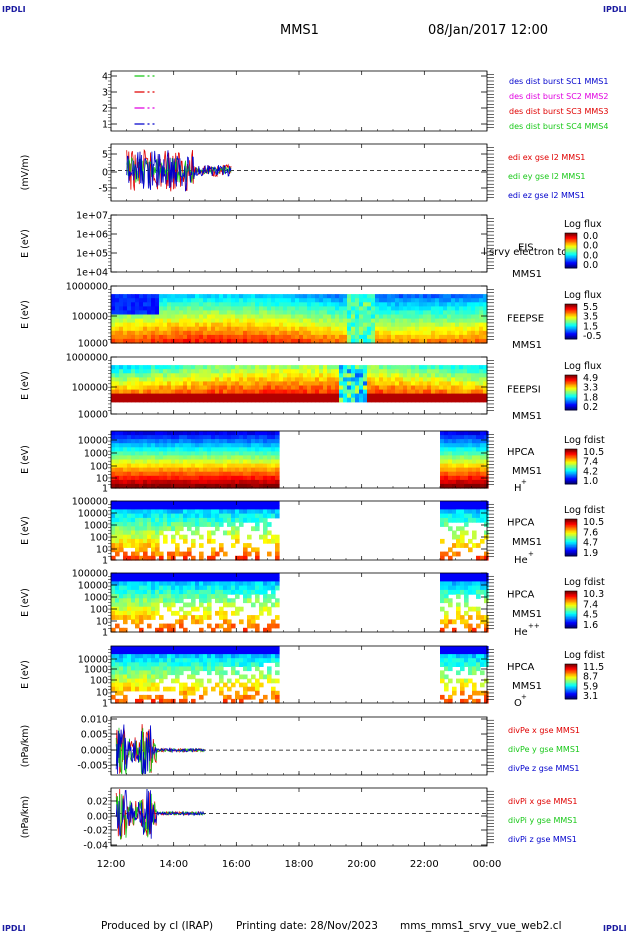 This screenshot has width=630, height=934. Describe the element at coordinates (521, 595) in the screenshot. I see `instrument-label: HPCA` at that location.